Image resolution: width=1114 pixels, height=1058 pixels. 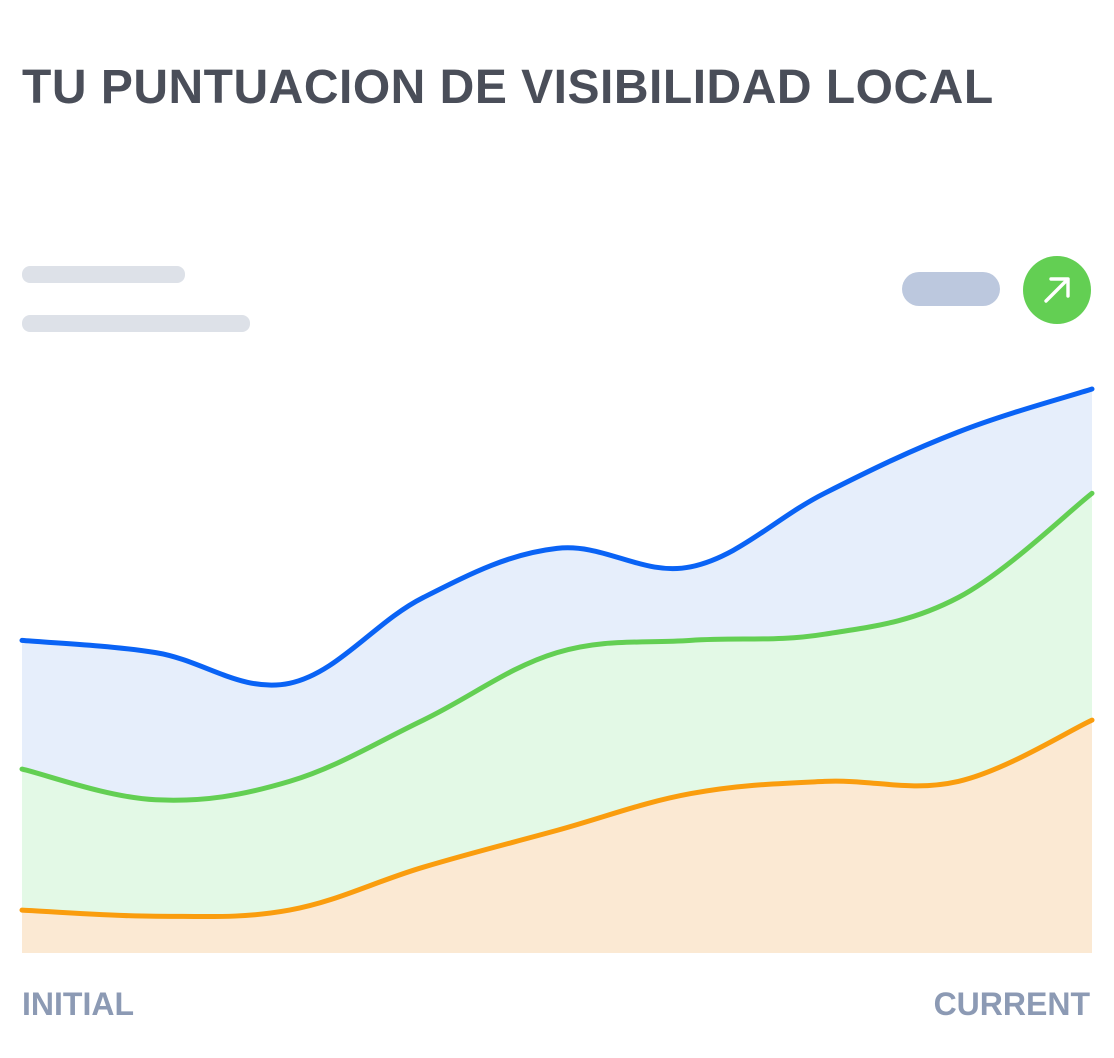 I want to click on x-tick-label-start: INITIAL, so click(x=78, y=1004).